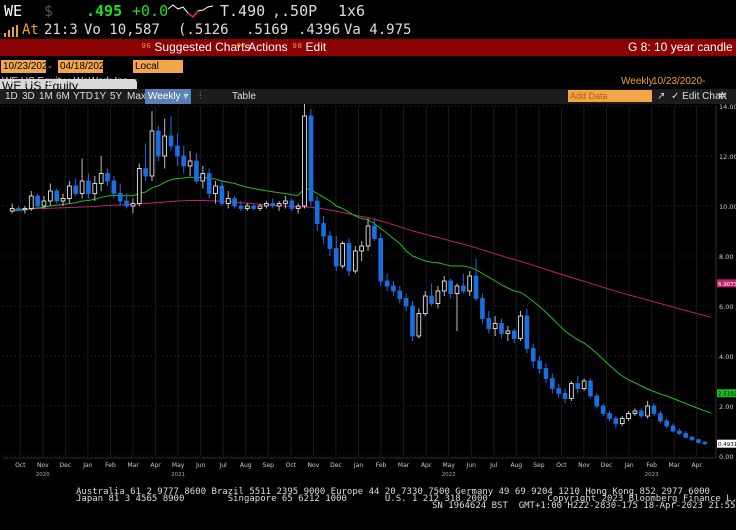 The image size is (736, 530). Describe the element at coordinates (196, 47) in the screenshot. I see `suggested-charts-button: ⁹⁶ Suggested Charts` at that location.